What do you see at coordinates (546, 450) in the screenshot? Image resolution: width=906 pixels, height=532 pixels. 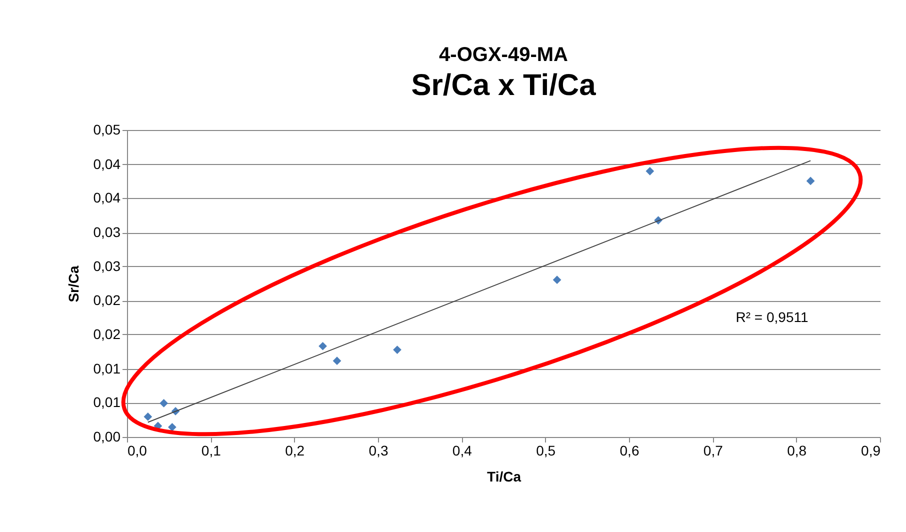 I see `x-tick-label: 0,5` at bounding box center [546, 450].